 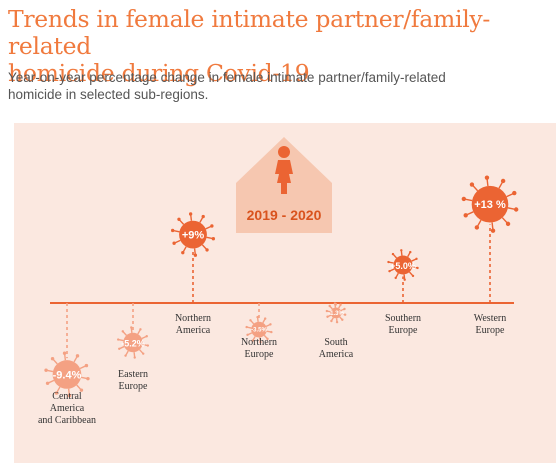 What do you see at coordinates (193, 236) in the screenshot?
I see `value-label-northern-america: +9%` at bounding box center [193, 236].